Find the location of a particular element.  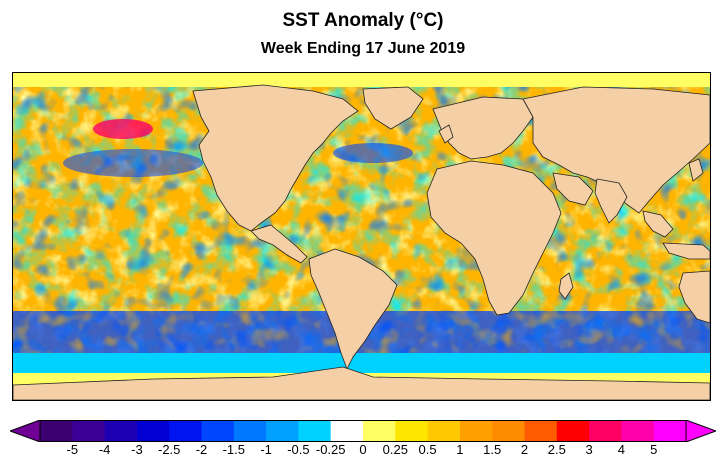

africa is located at coordinates (494, 238).